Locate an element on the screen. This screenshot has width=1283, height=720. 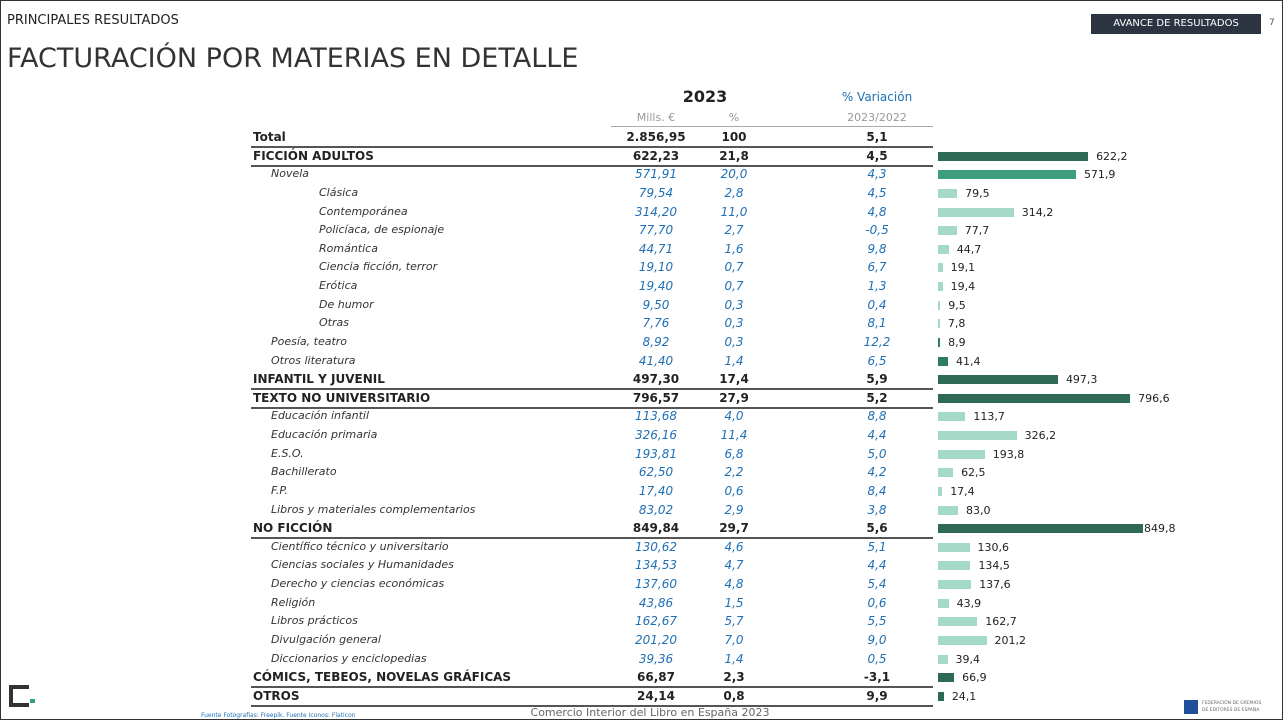
variation-cell: 0,4 is located at coordinates (877, 304).